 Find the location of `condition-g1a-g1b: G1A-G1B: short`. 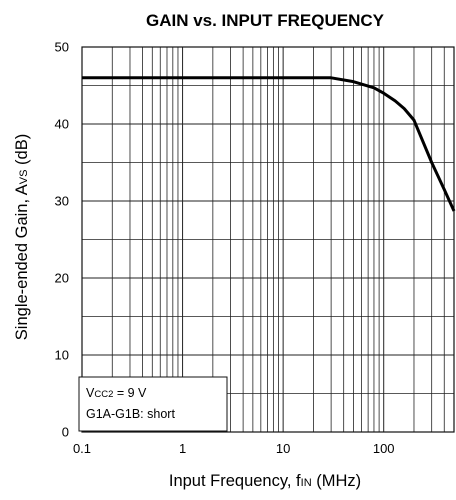

condition-g1a-g1b: G1A-G1B: short is located at coordinates (130, 414).